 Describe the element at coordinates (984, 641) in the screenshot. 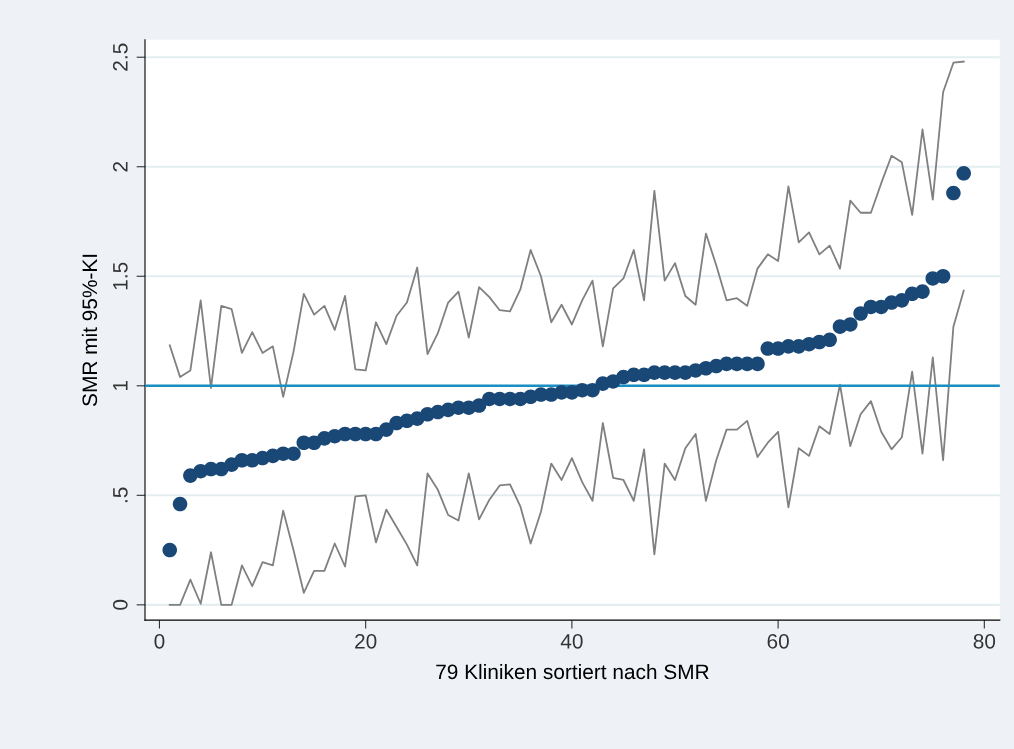

I see `x-tick-label: 80` at that location.